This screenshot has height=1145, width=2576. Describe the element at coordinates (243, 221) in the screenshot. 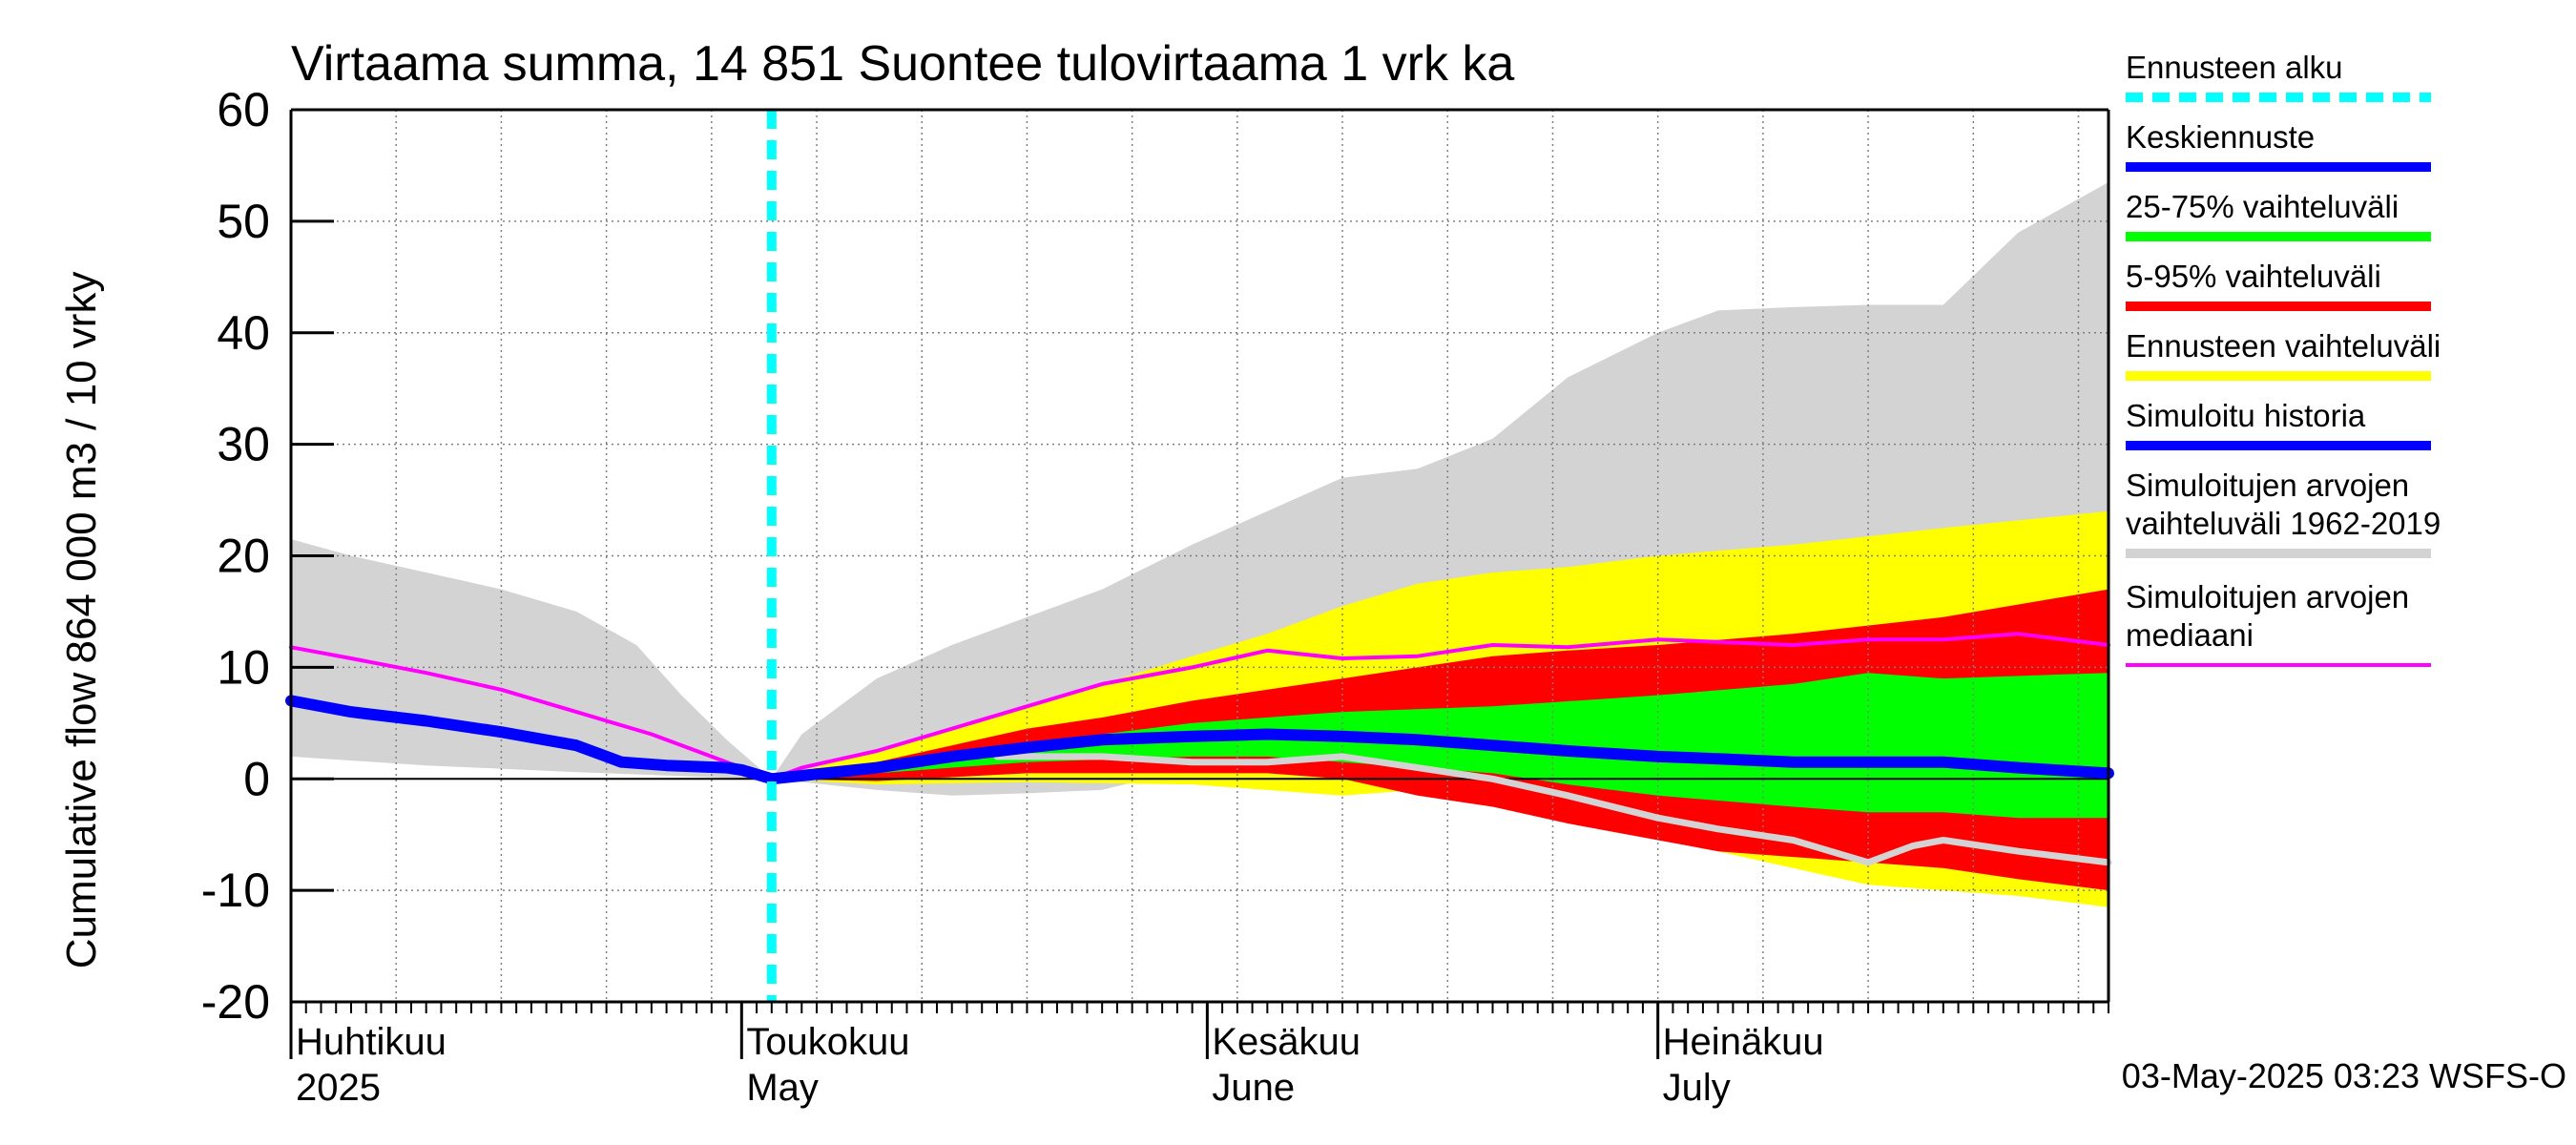

I see `y-tick-label: 50` at that location.